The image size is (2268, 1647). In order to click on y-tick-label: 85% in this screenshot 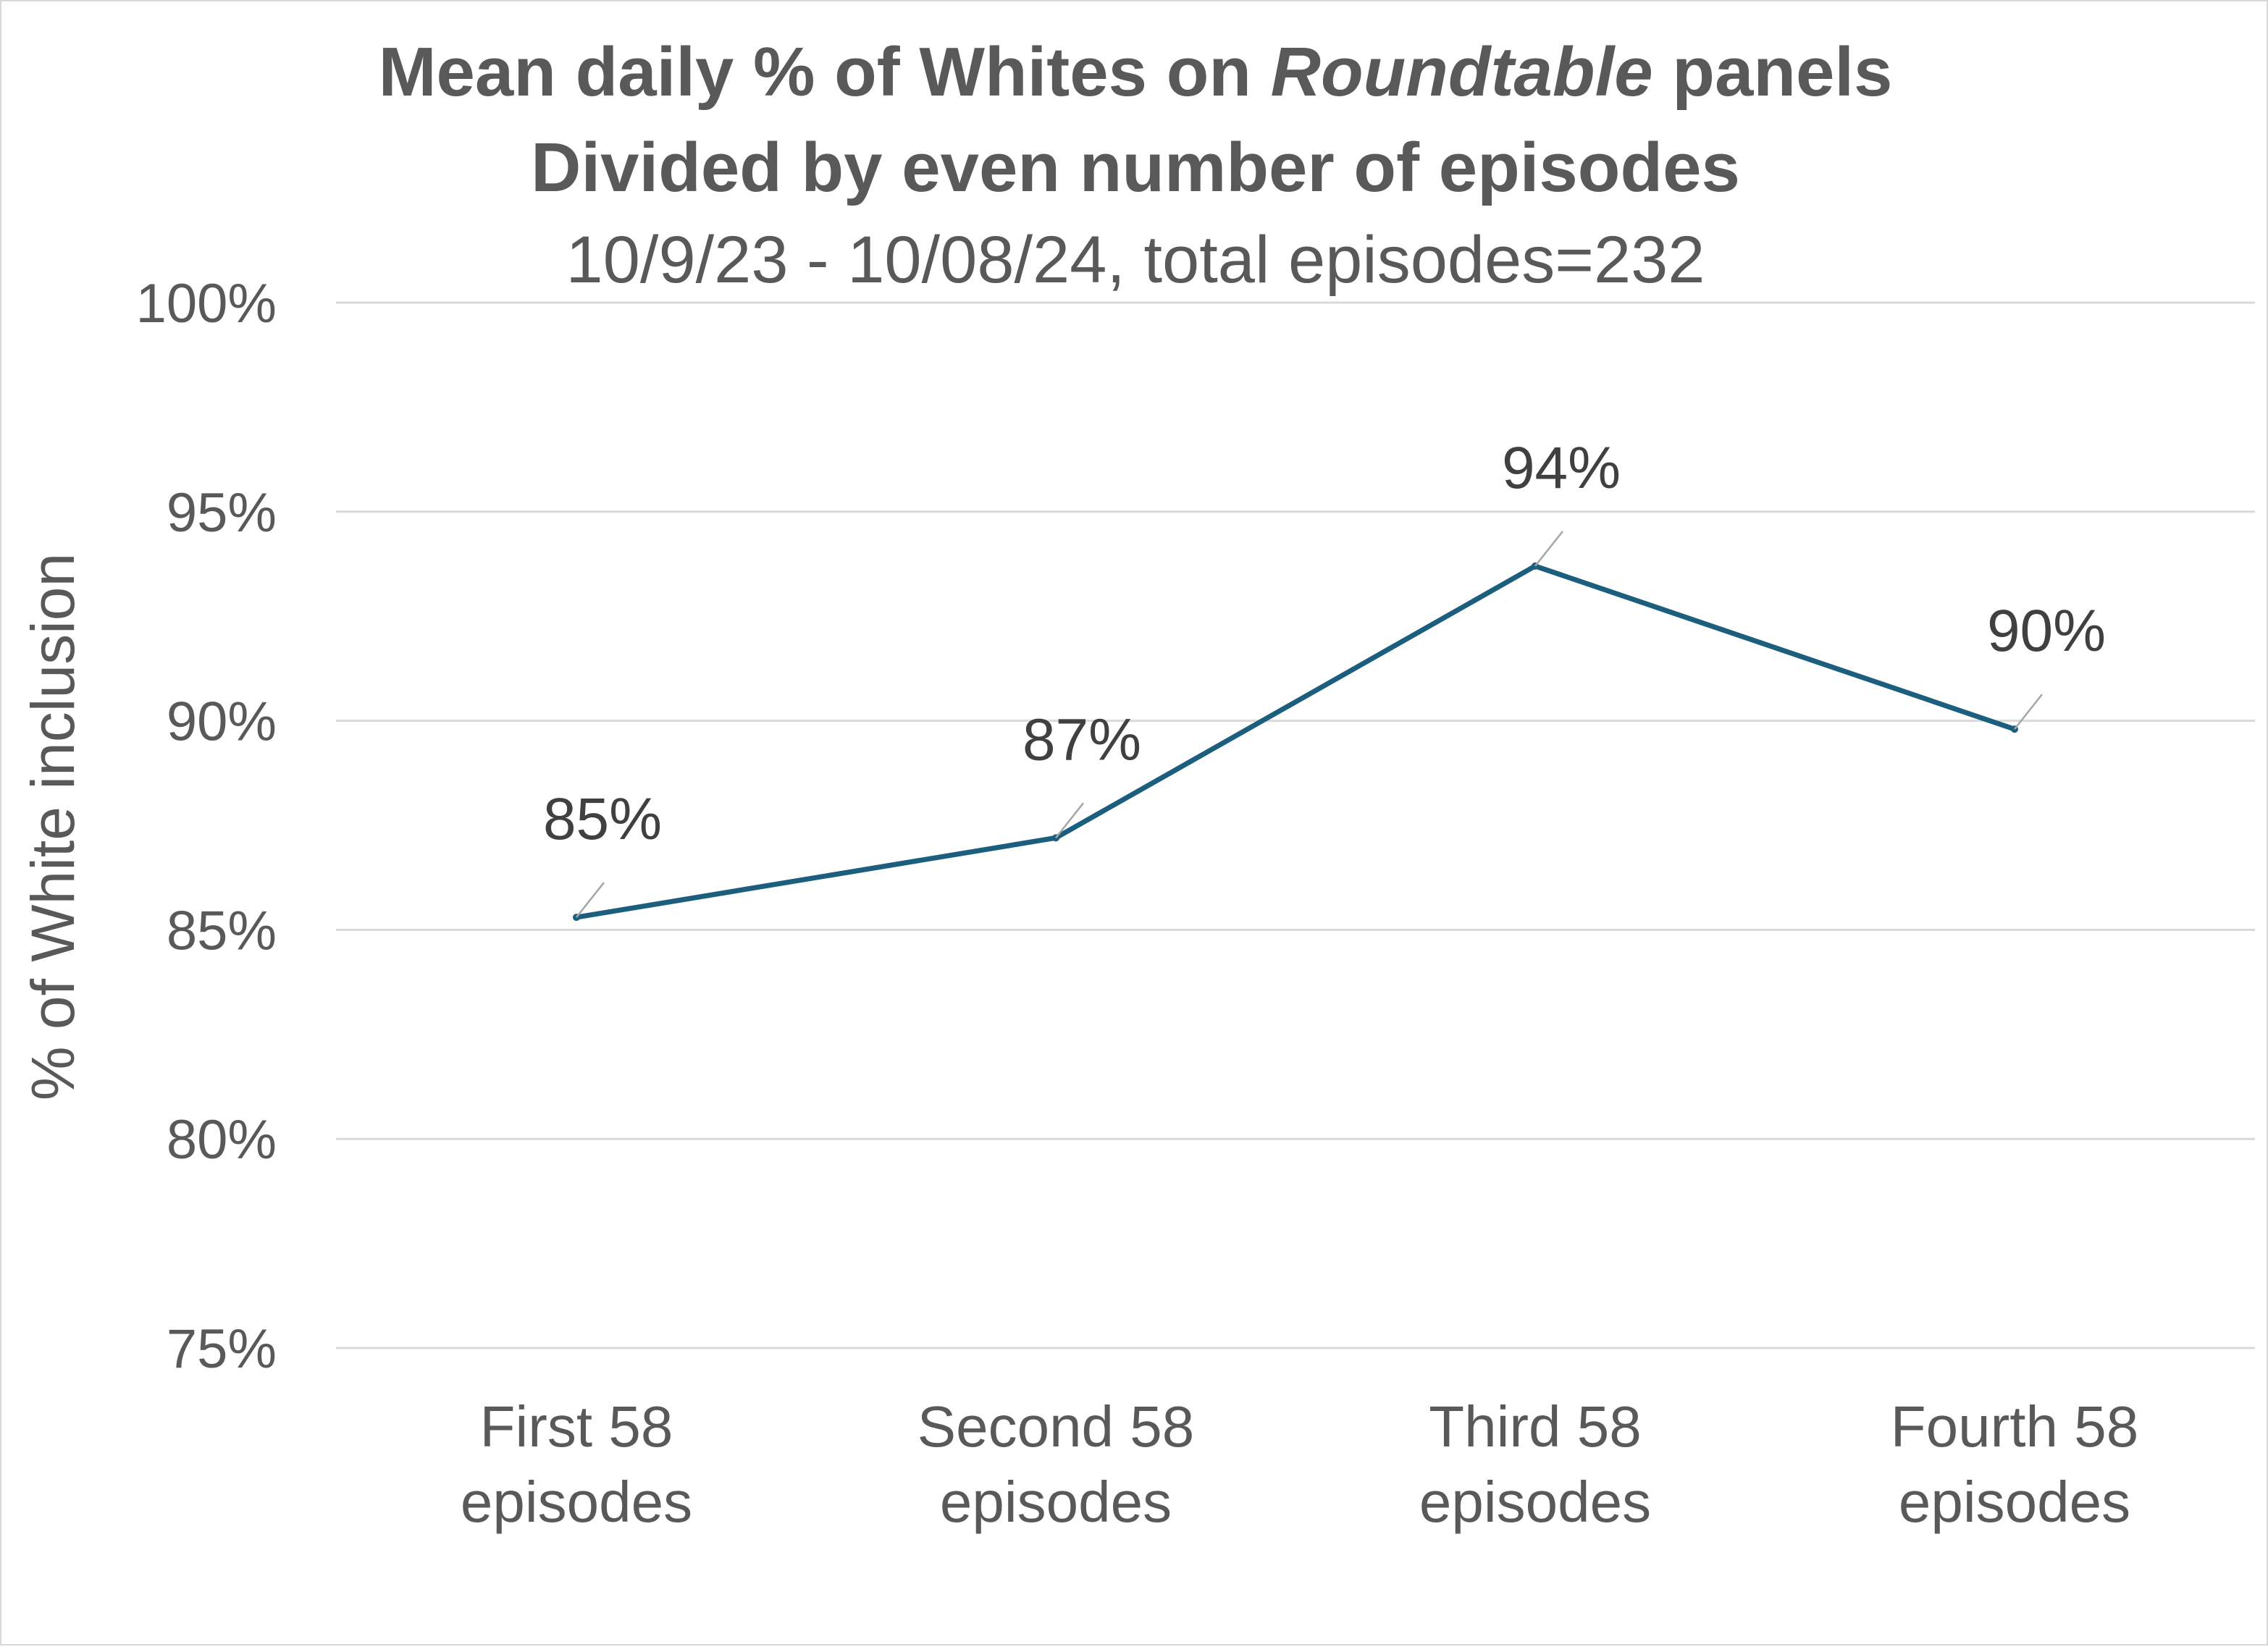, I will do `click(222, 931)`.